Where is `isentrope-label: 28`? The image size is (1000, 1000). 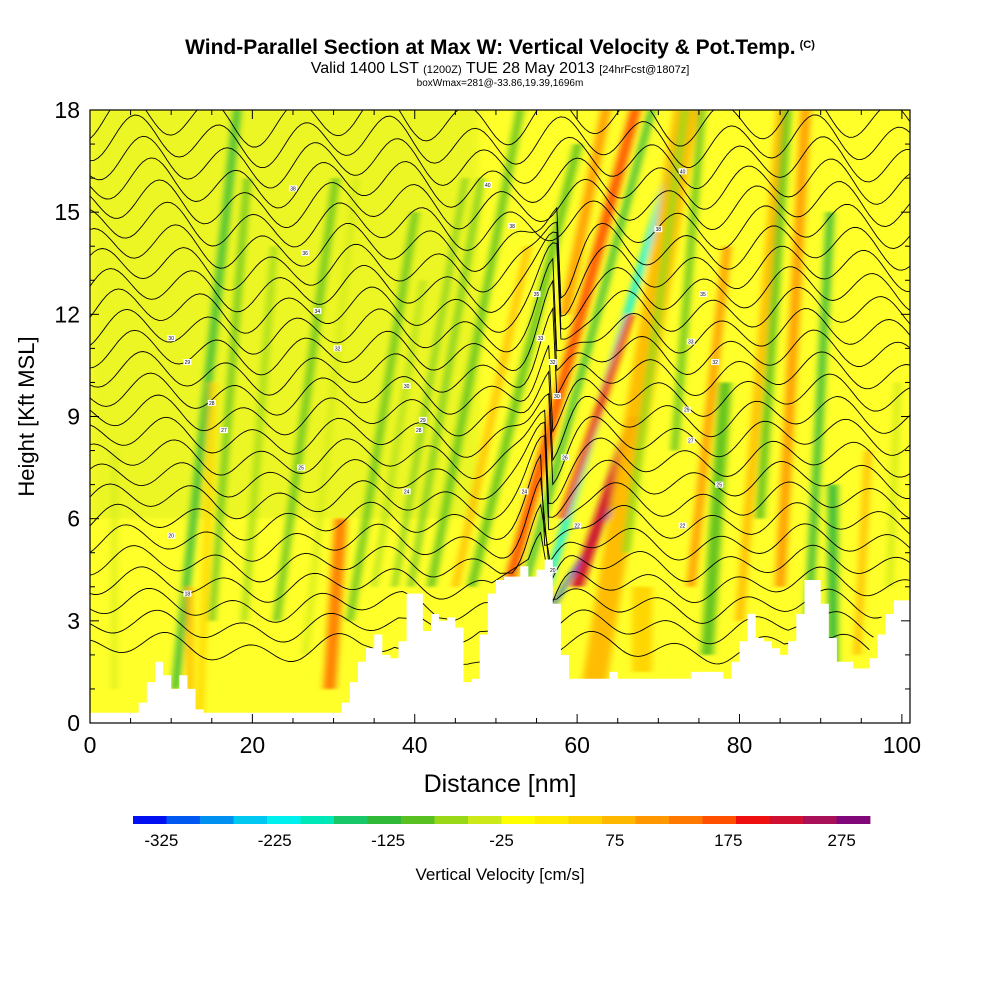 isentrope-label: 28 is located at coordinates (211, 403).